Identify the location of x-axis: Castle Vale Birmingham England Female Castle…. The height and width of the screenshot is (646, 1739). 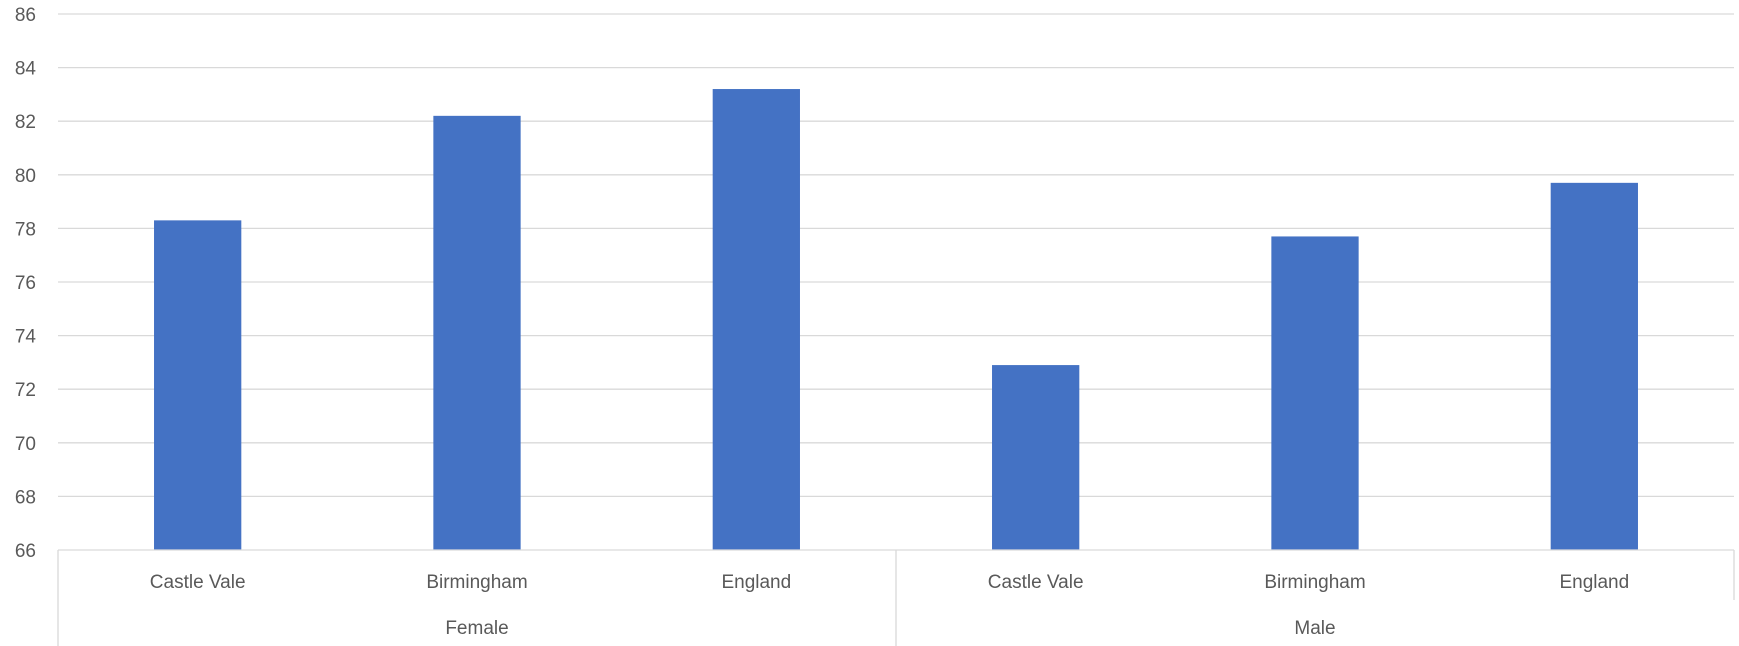
(896, 597).